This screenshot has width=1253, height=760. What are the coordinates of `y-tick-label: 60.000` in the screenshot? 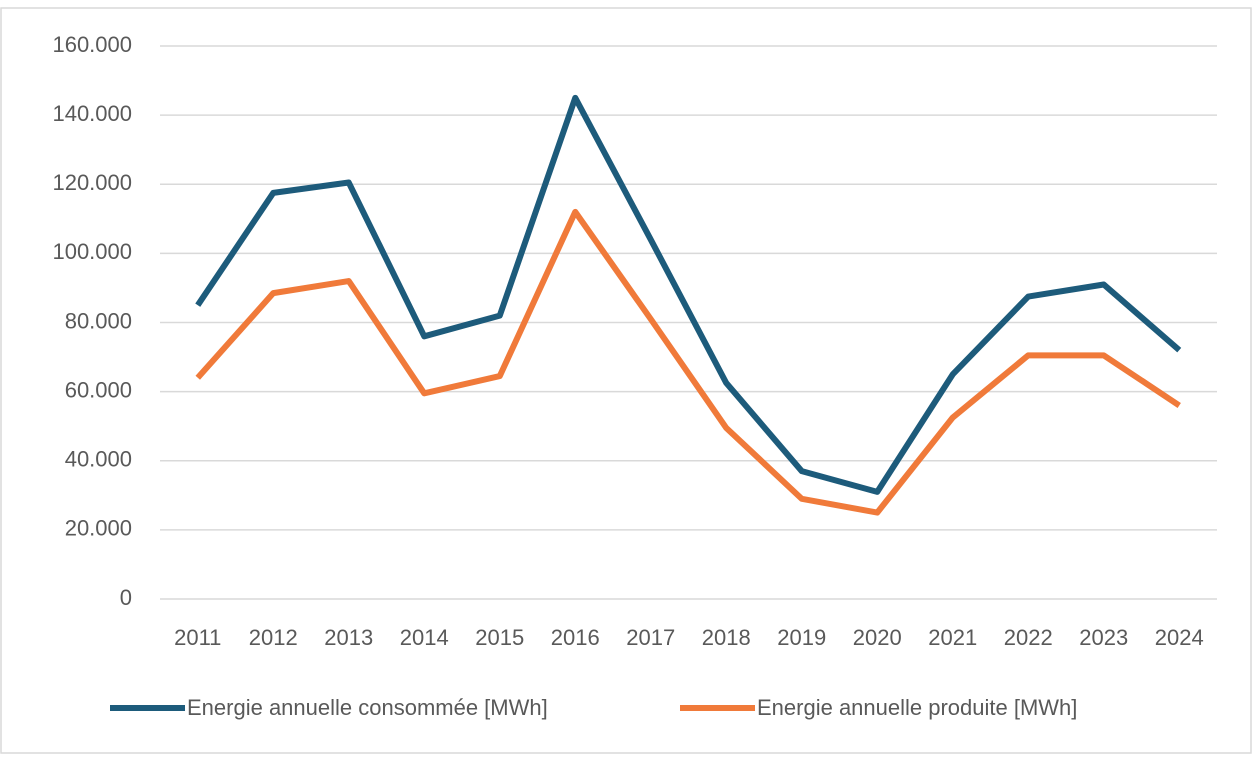 It's located at (98, 389).